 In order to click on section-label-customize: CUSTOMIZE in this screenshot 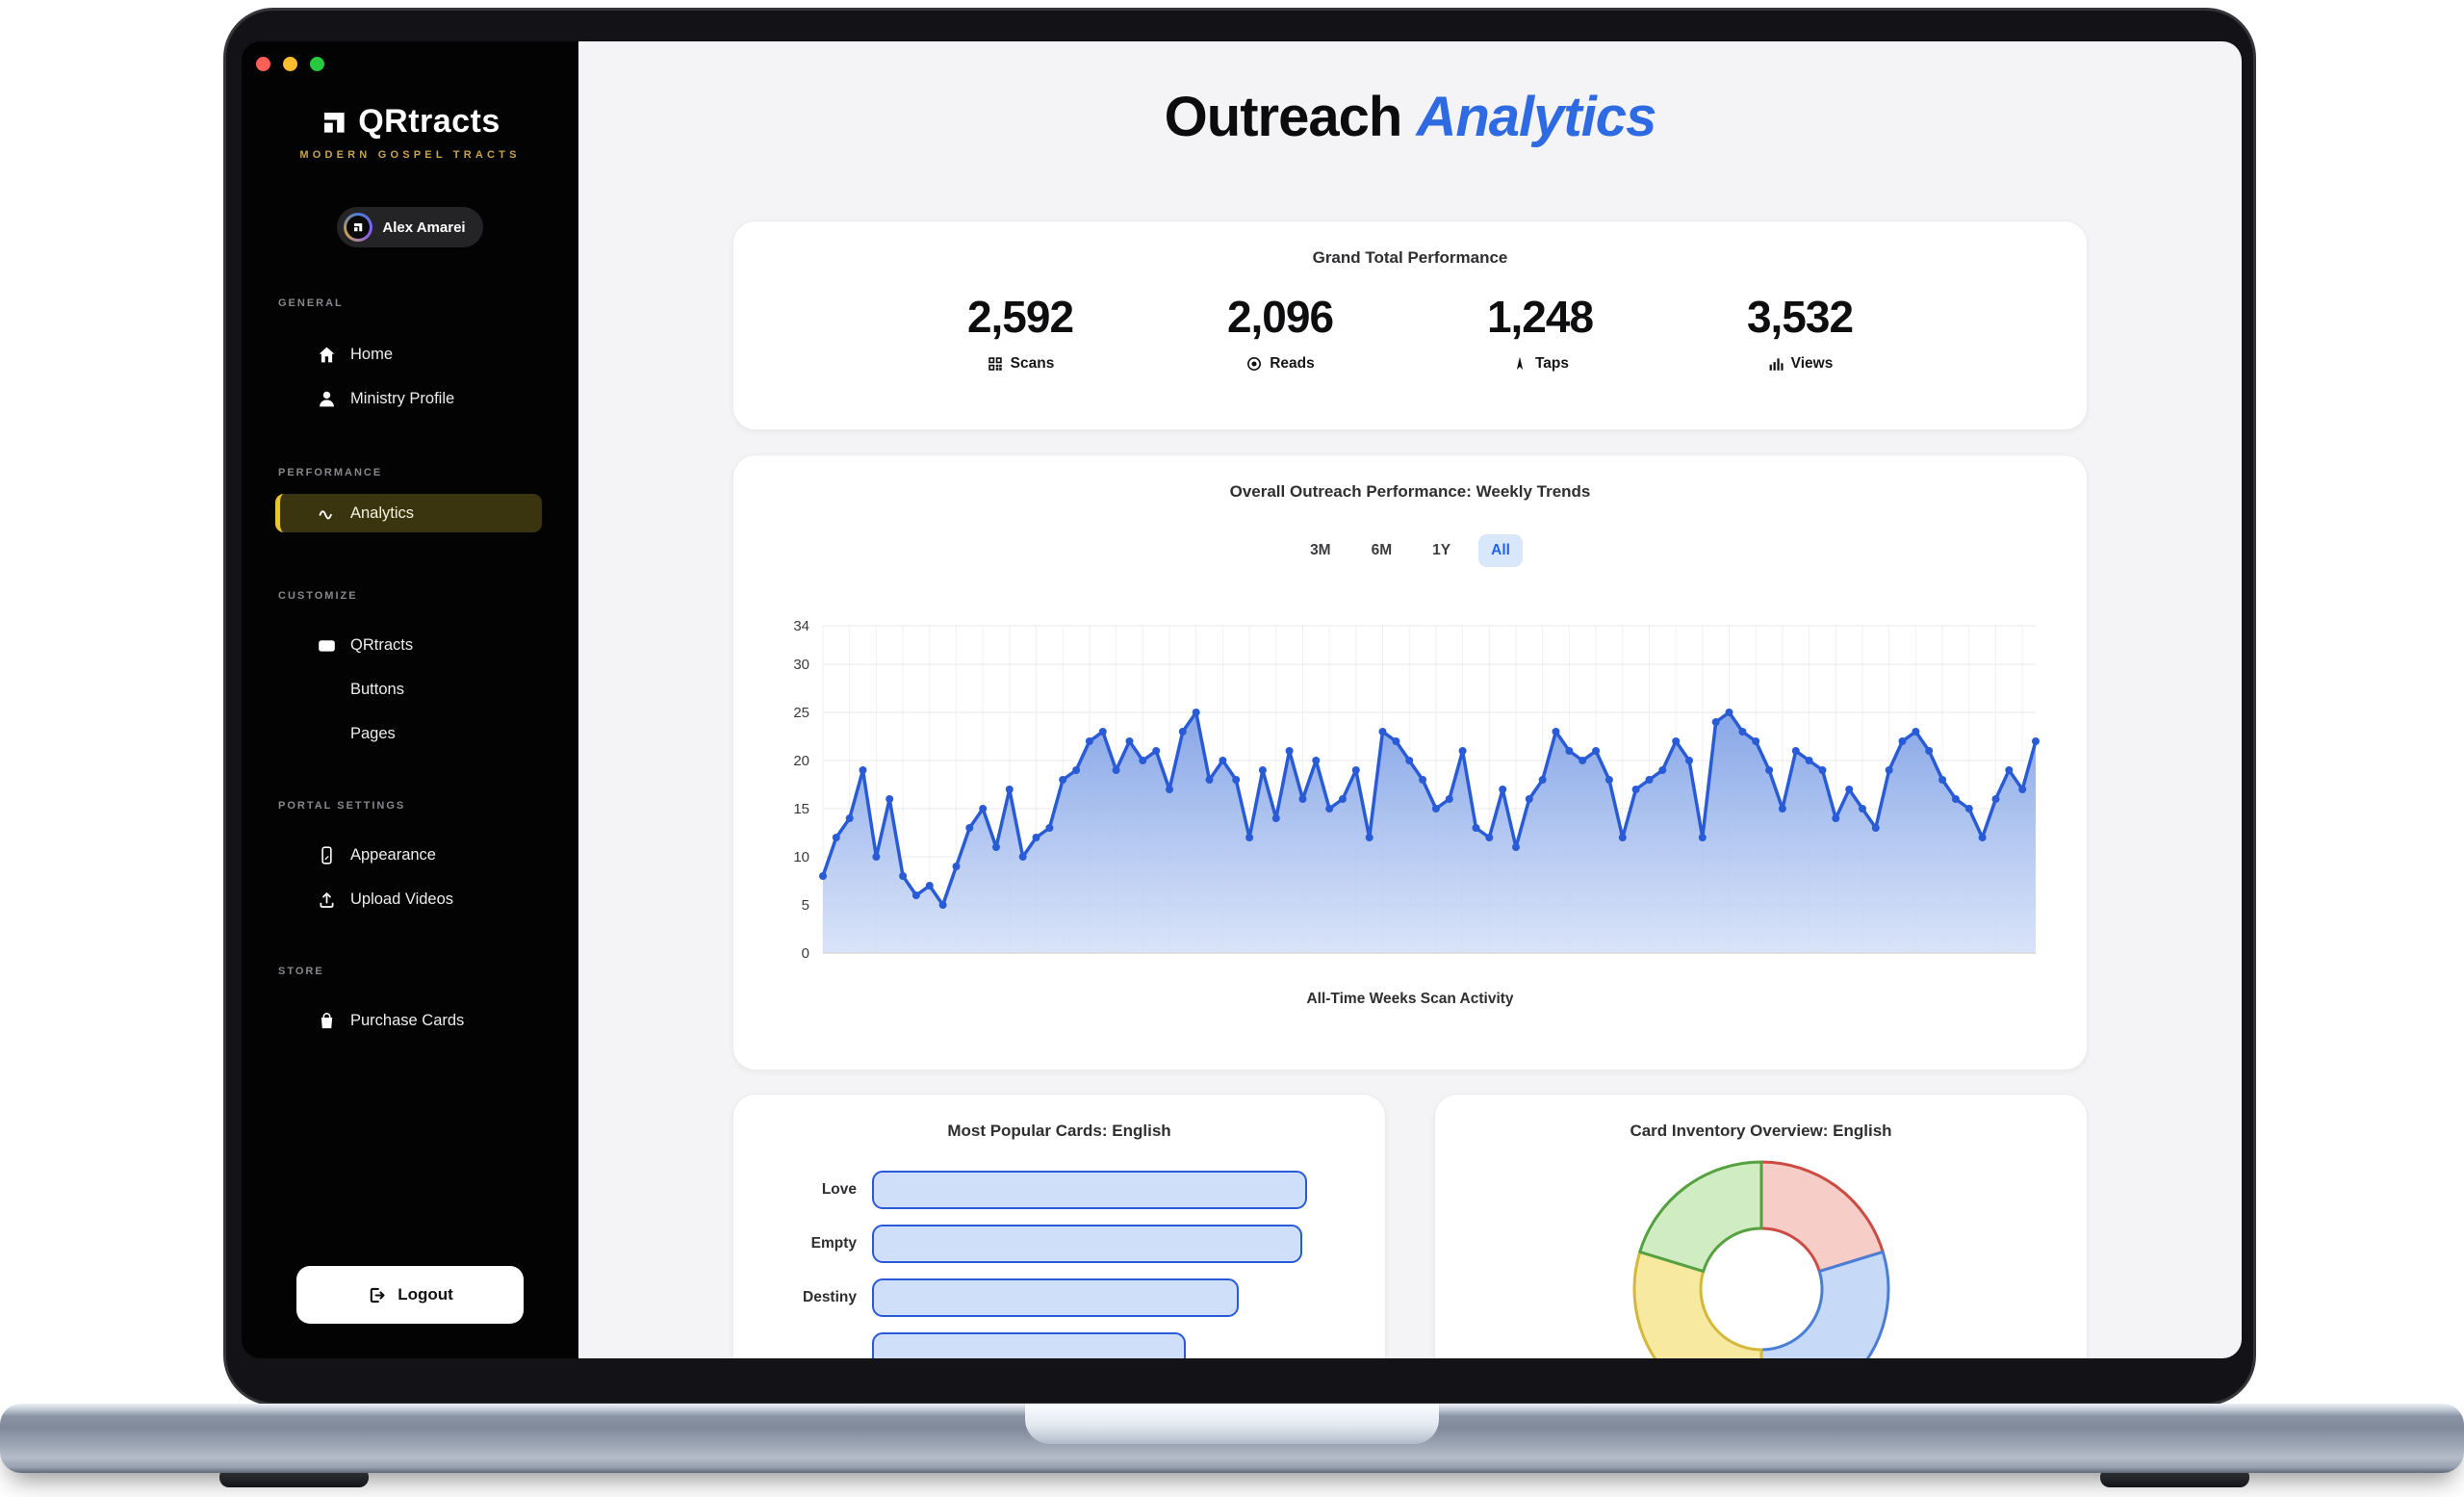, I will do `click(318, 596)`.